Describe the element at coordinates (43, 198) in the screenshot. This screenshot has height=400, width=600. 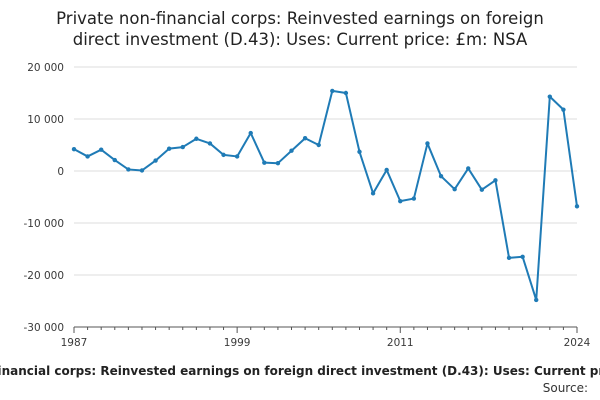
I see `y-axis-ticks: 20 000 10 000 0 -10 000 -20 000 -30 000` at that location.